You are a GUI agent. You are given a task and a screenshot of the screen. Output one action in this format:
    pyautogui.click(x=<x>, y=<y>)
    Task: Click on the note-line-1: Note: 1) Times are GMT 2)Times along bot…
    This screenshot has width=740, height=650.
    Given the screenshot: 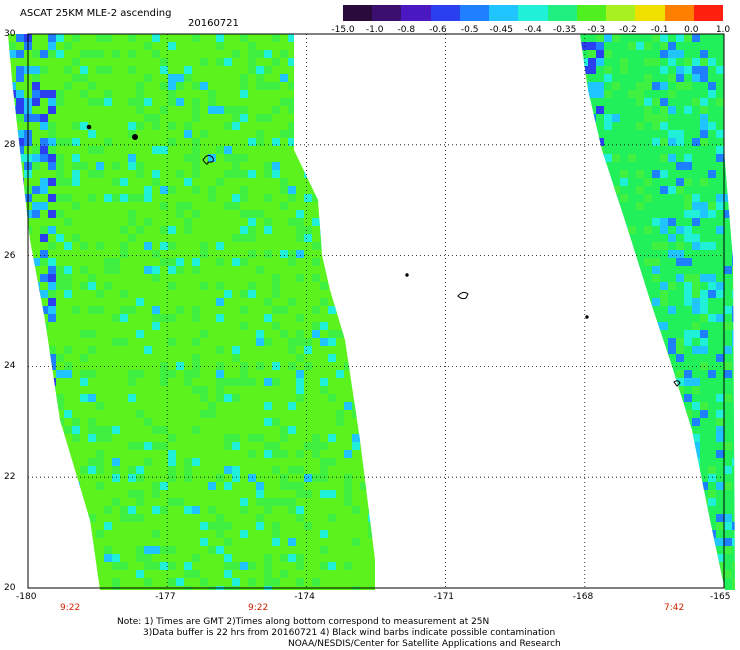 What is the action you would take?
    pyautogui.click(x=303, y=622)
    